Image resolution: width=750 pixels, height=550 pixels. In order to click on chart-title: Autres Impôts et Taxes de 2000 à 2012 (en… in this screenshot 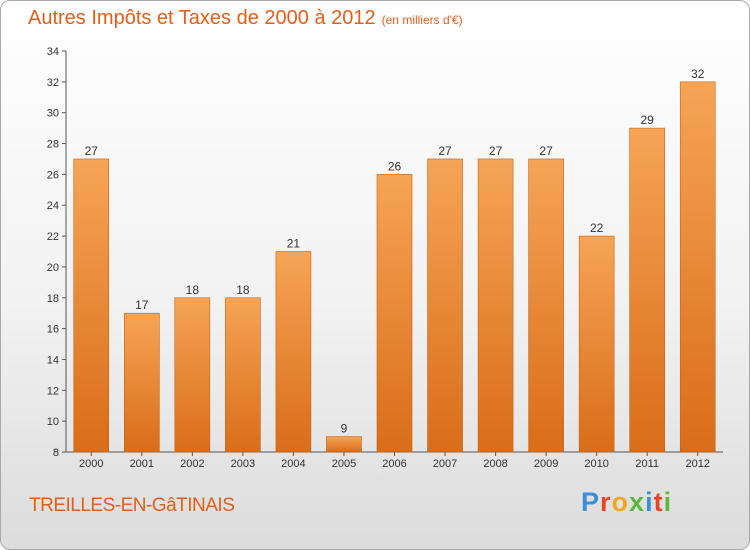, I will do `click(245, 18)`.